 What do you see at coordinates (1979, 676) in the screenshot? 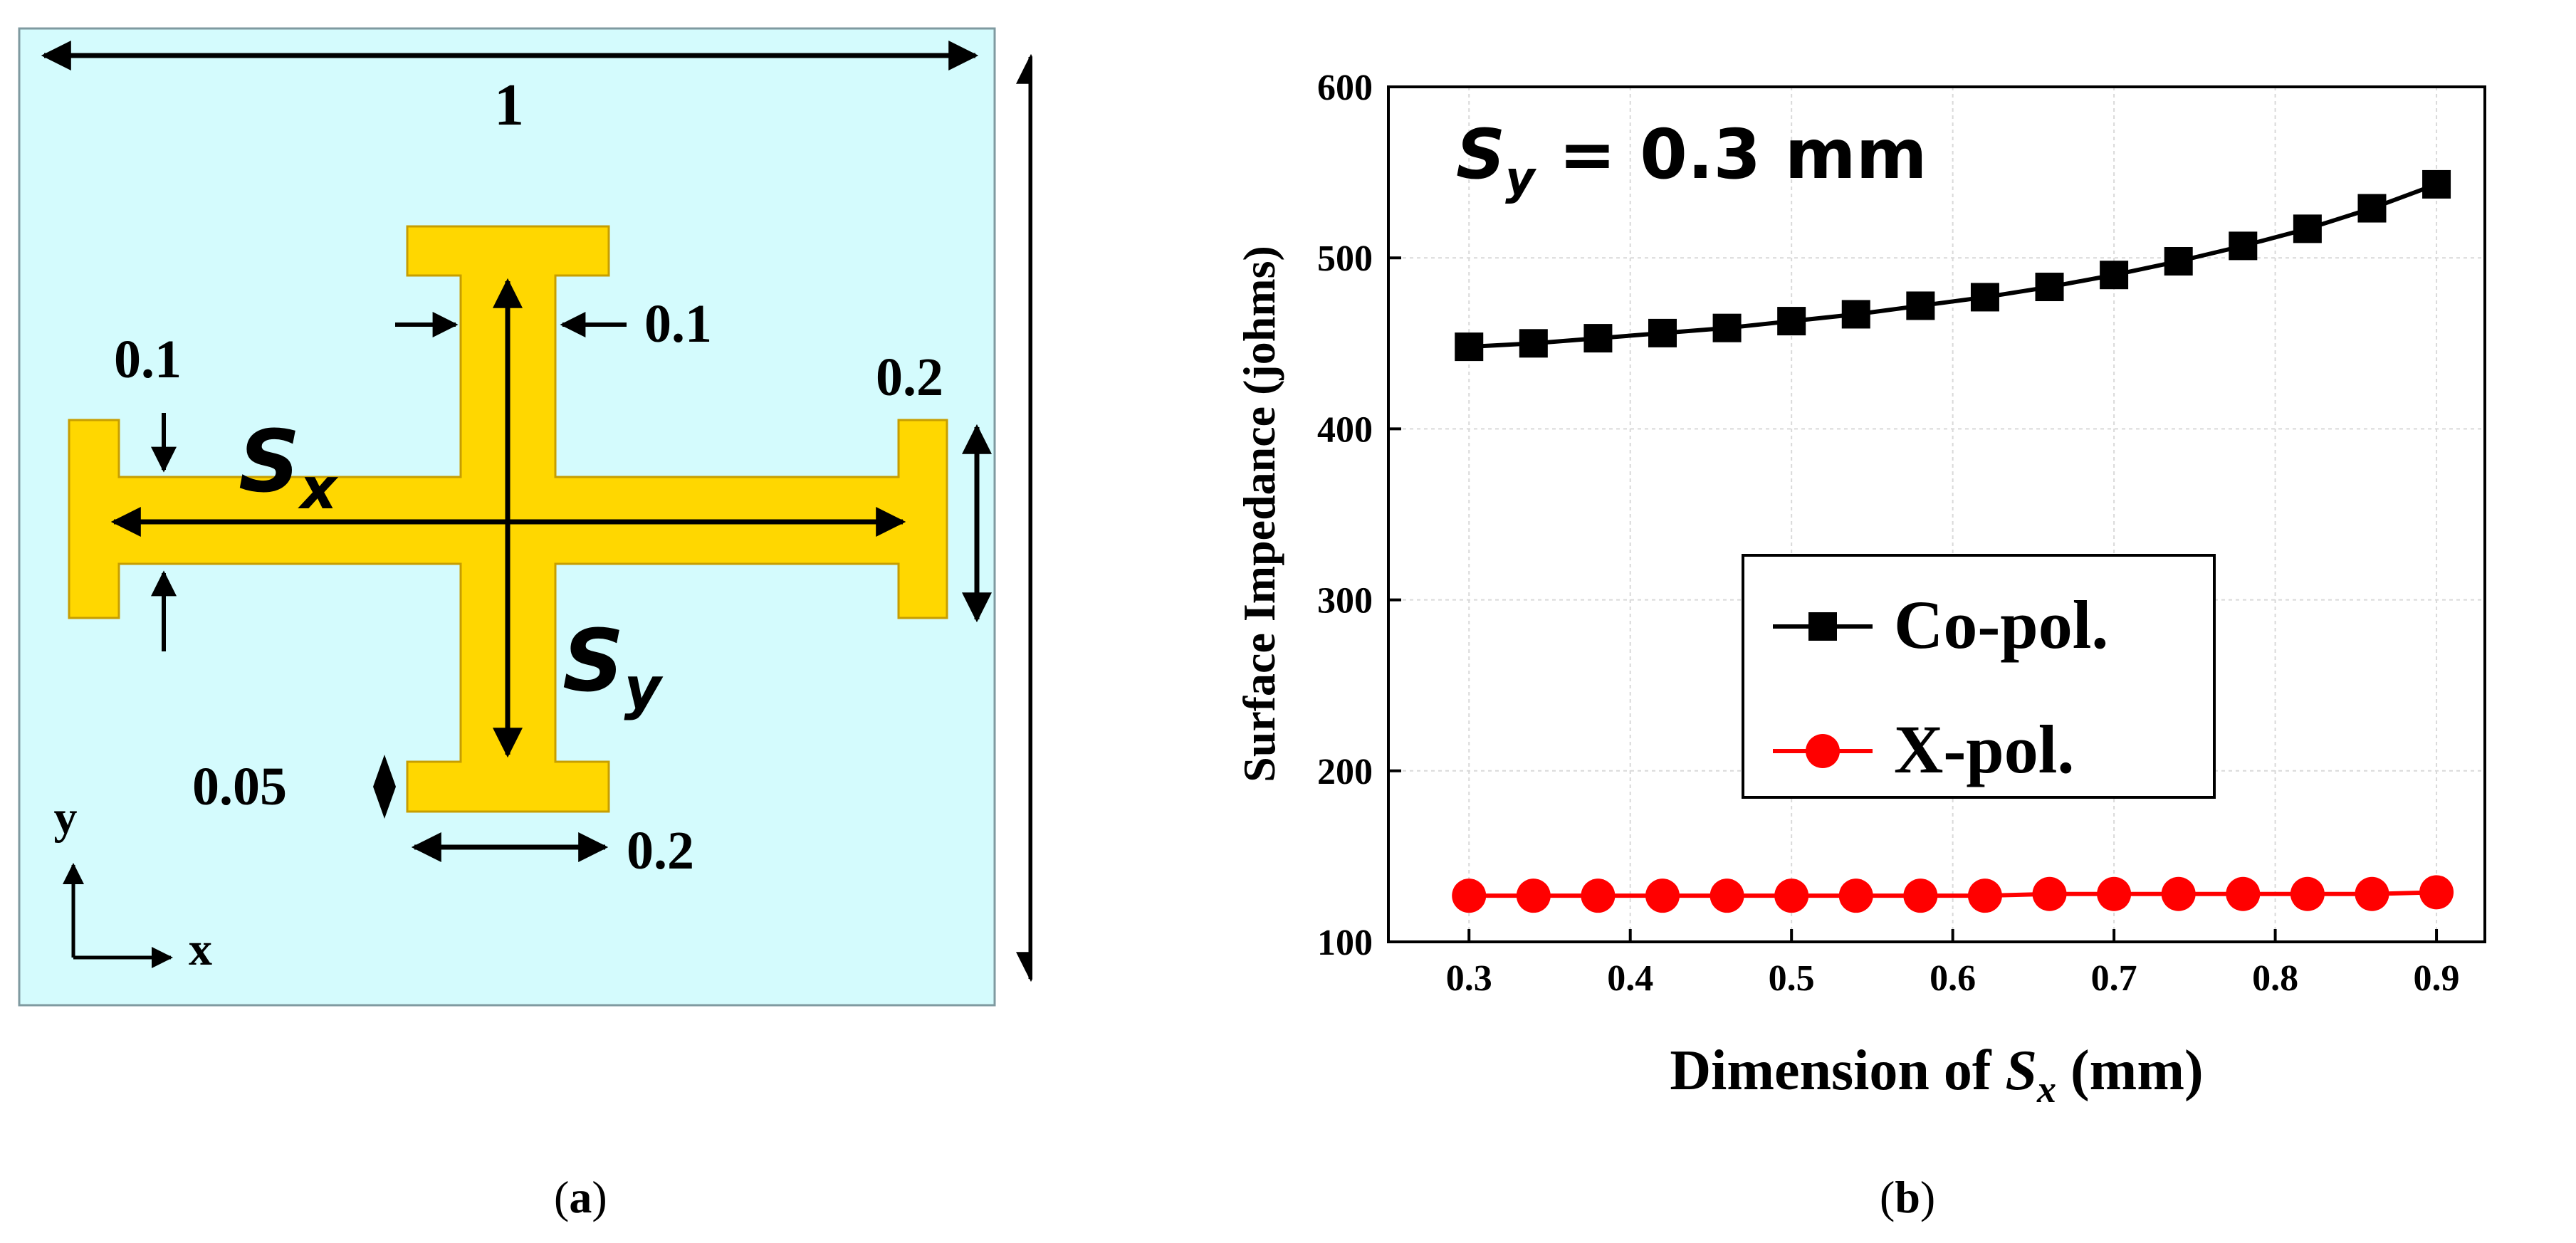
I see `legend-box` at bounding box center [1979, 676].